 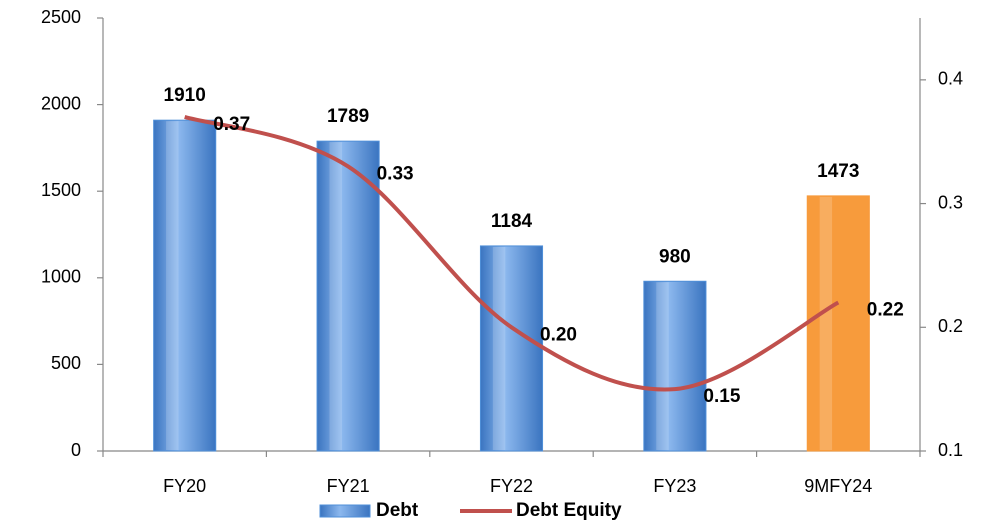 What do you see at coordinates (558, 334) in the screenshot?
I see `data-label: 0.20` at bounding box center [558, 334].